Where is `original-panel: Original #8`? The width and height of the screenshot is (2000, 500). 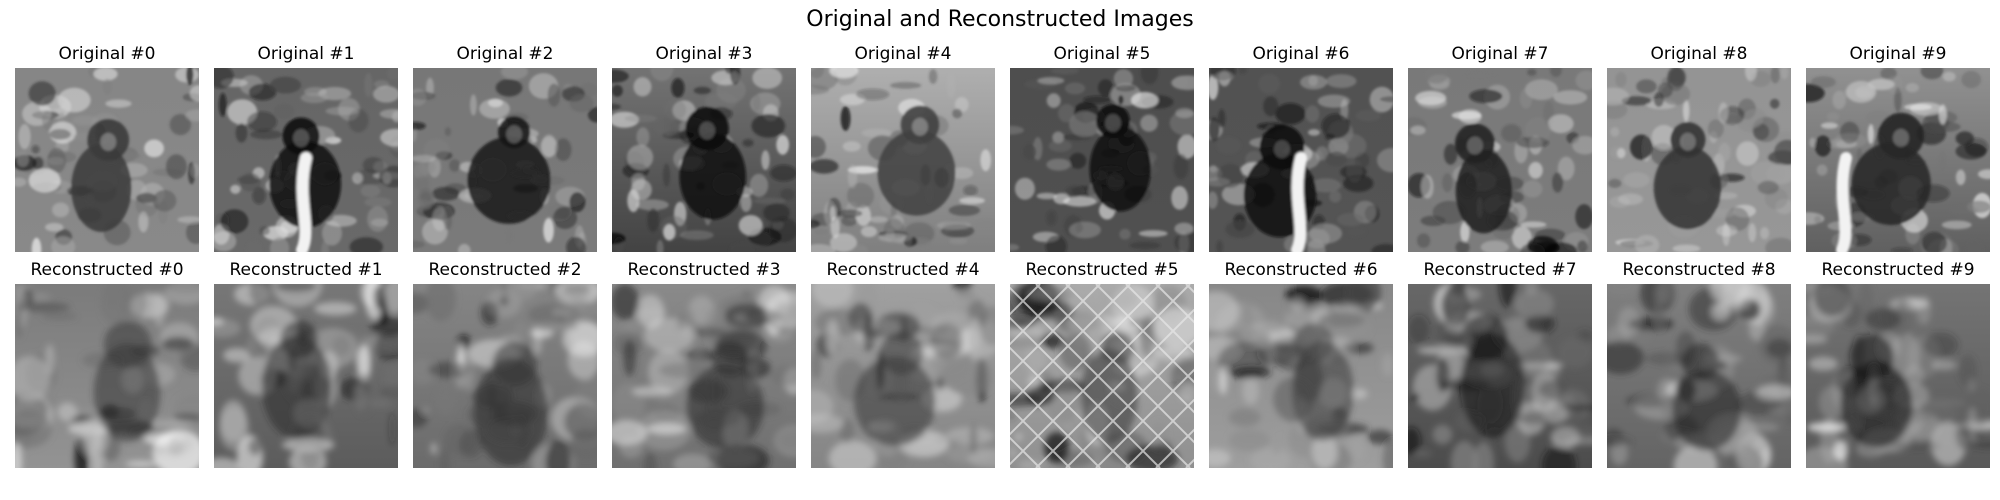 original-panel: Original #8 is located at coordinates (1699, 147).